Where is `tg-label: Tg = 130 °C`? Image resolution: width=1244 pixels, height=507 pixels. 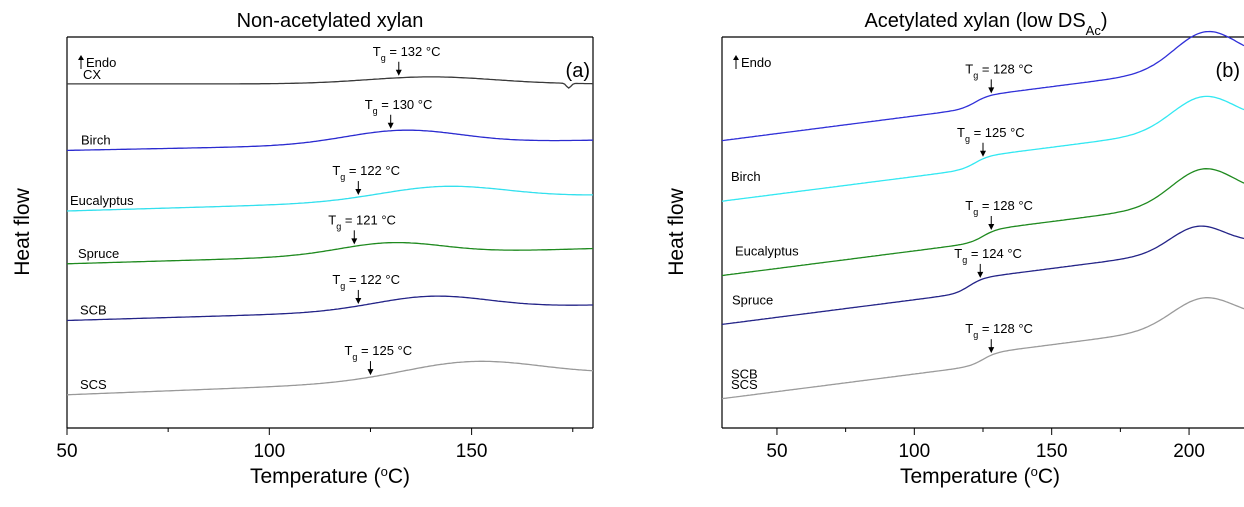
tg-label: Tg = 130 °C is located at coordinates (399, 106).